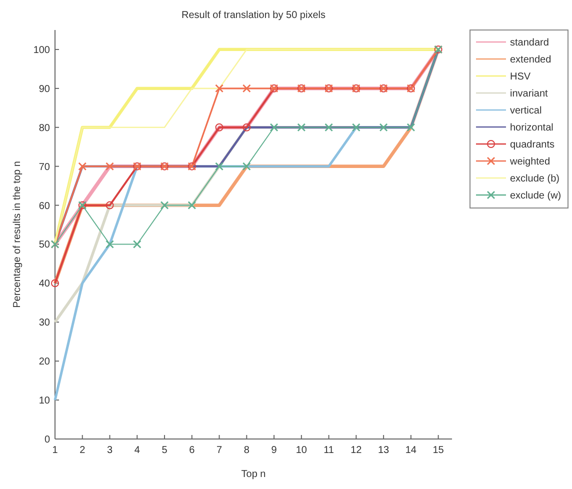  Describe the element at coordinates (532, 145) in the screenshot. I see `legend-label: quadrants` at that location.